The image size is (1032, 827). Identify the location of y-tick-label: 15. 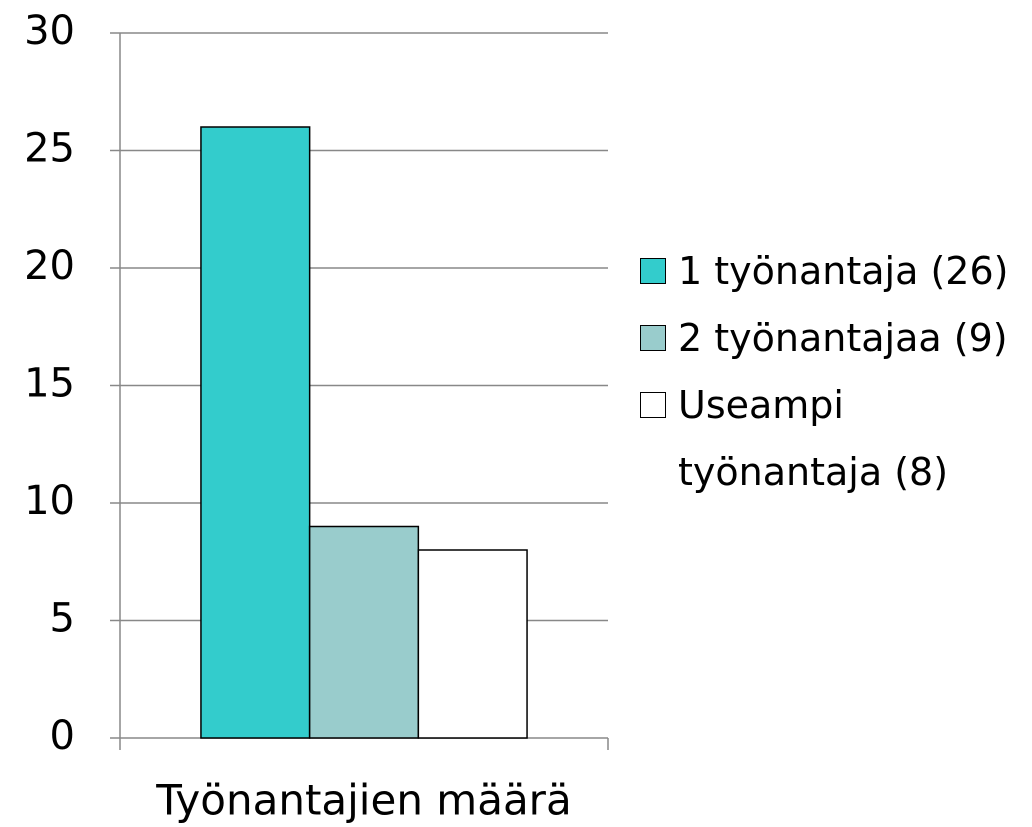
(49, 384).